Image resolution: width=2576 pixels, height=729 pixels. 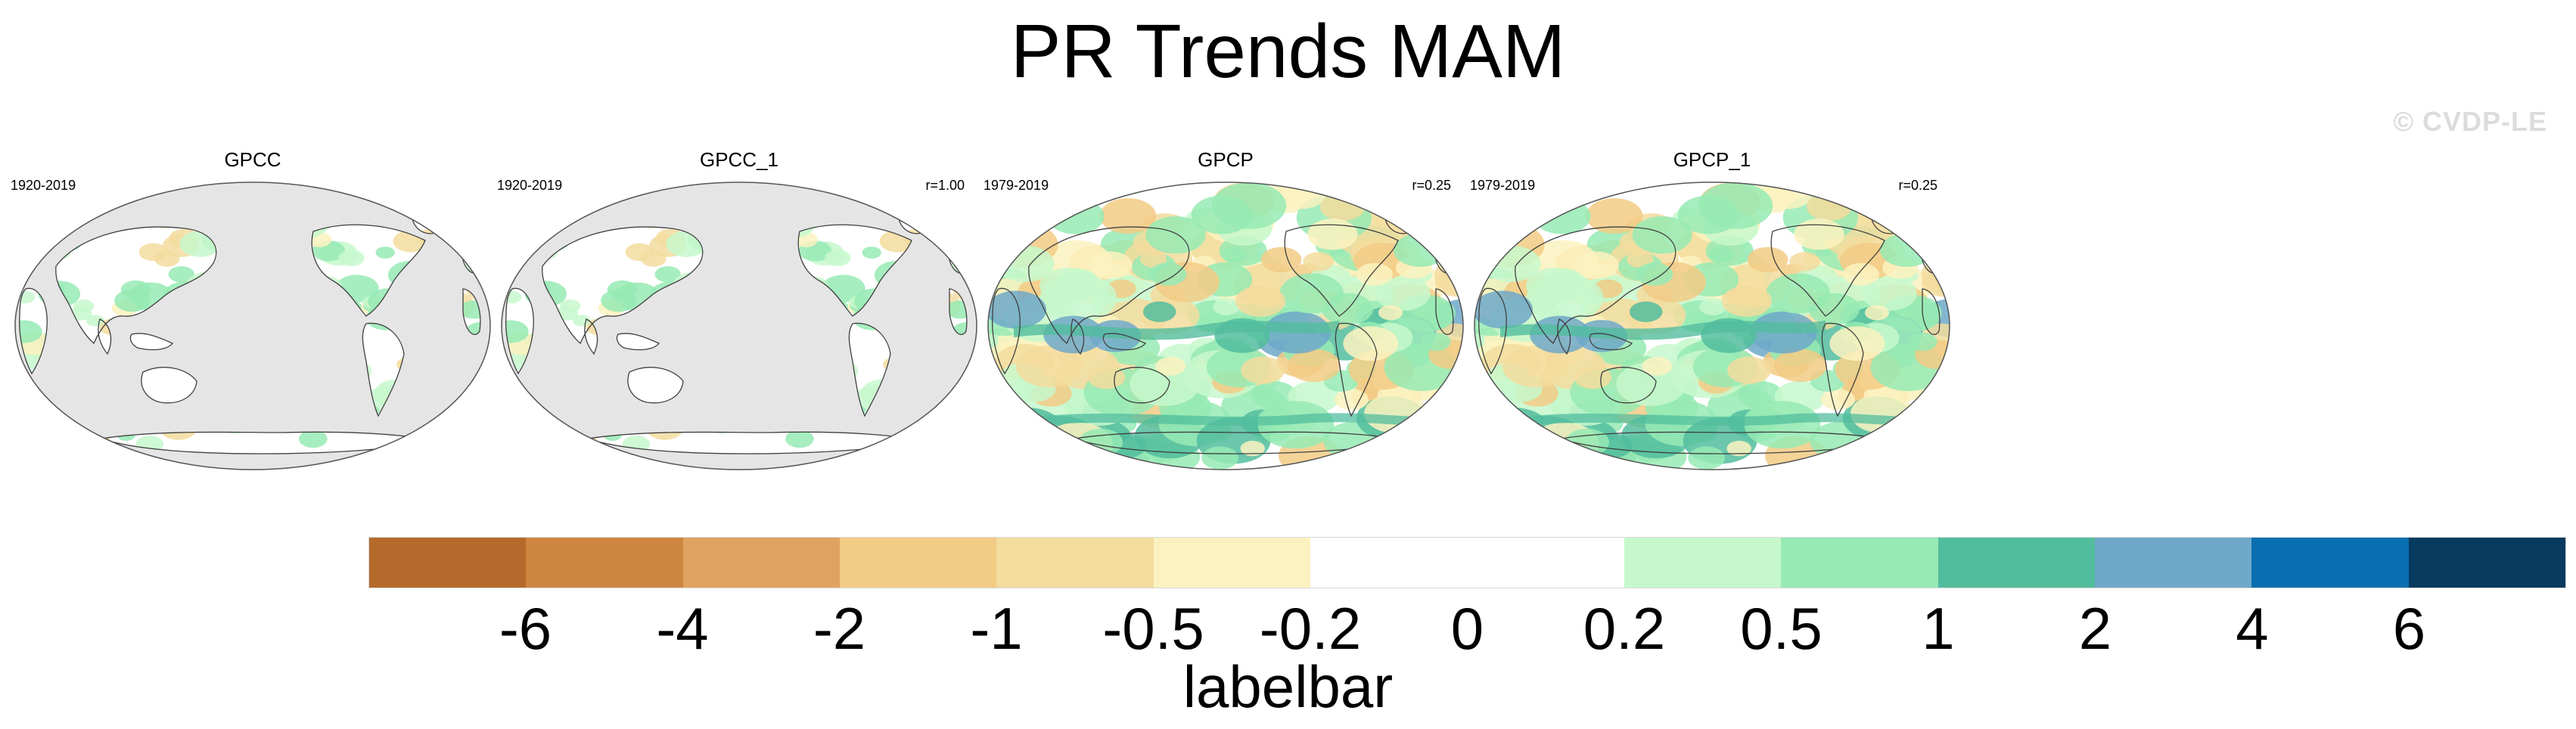 What do you see at coordinates (1288, 686) in the screenshot?
I see `colorbar-label: labelbar` at bounding box center [1288, 686].